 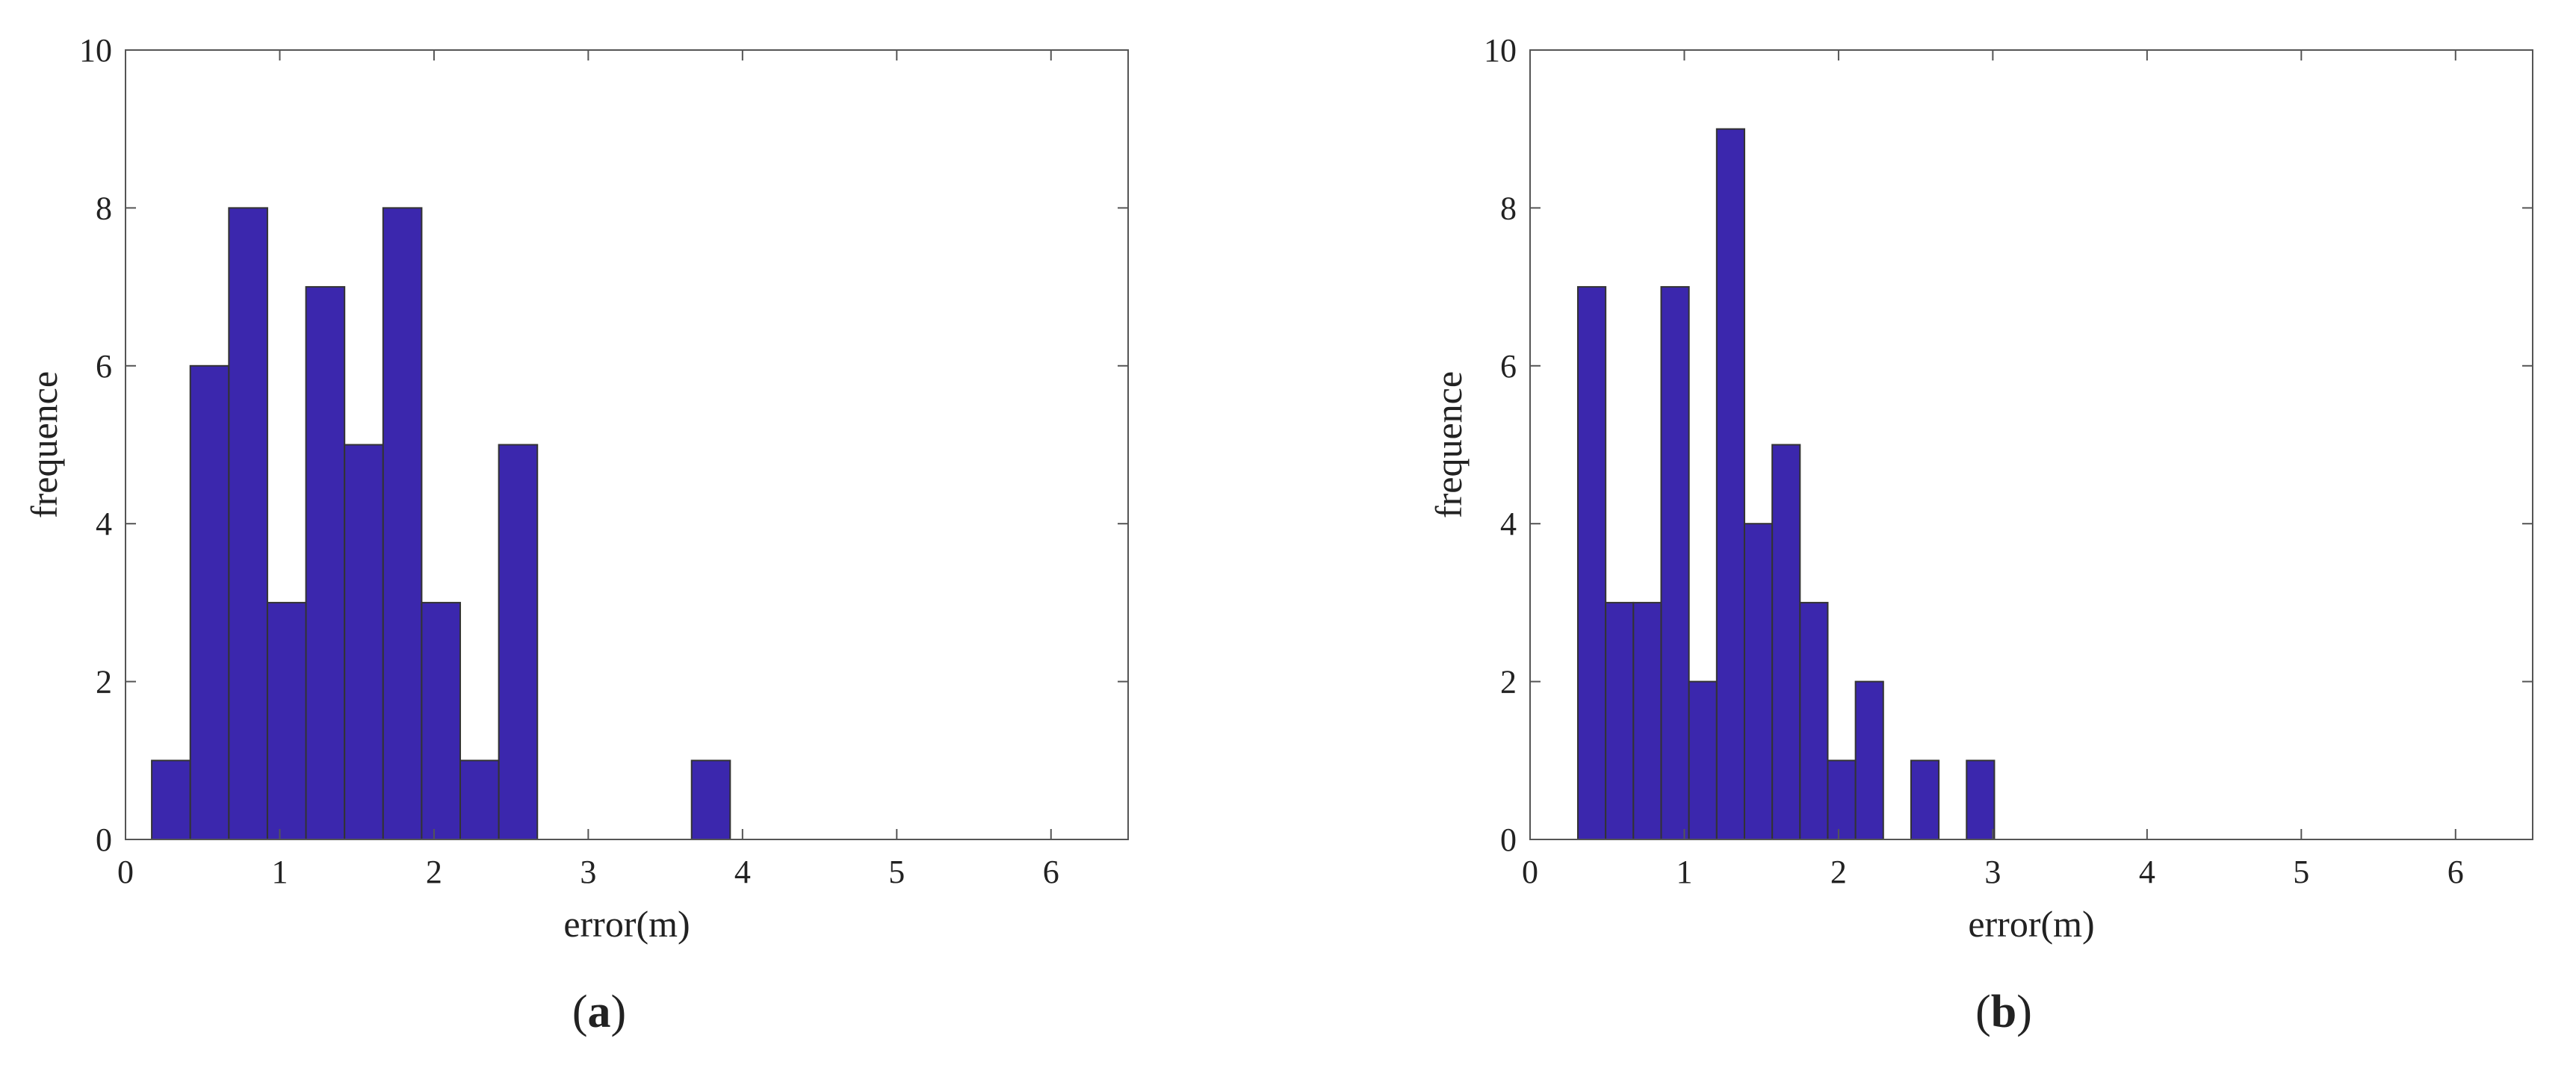 What do you see at coordinates (599, 1012) in the screenshot?
I see `panel-caption: (a)` at bounding box center [599, 1012].